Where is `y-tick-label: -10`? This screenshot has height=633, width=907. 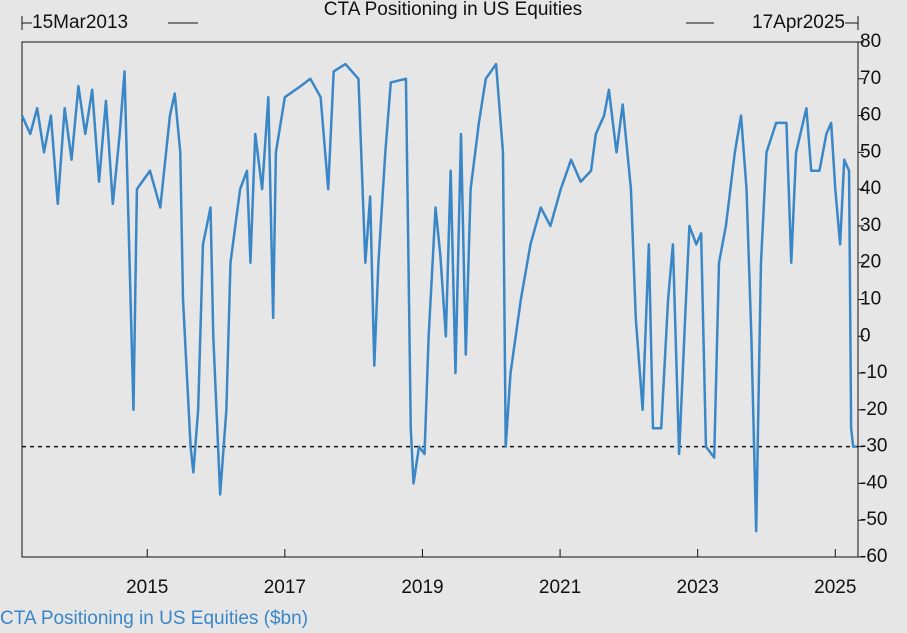
y-tick-label: -10 is located at coordinates (873, 372).